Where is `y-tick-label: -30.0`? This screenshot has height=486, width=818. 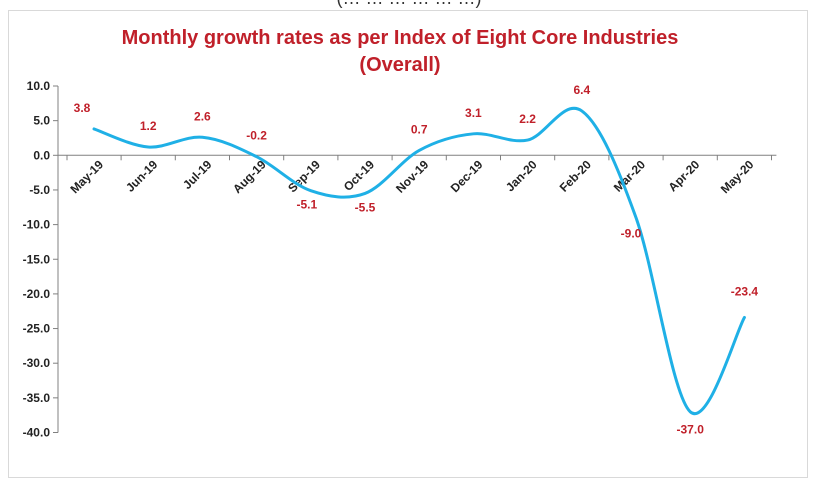 y-tick-label: -30.0 is located at coordinates (37, 363).